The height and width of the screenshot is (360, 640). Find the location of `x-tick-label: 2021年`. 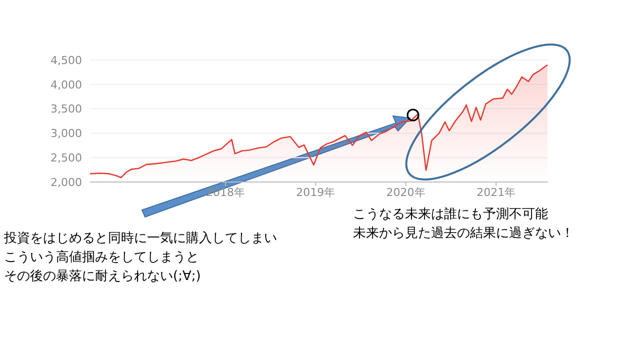

x-tick-label: 2021年 is located at coordinates (496, 192).